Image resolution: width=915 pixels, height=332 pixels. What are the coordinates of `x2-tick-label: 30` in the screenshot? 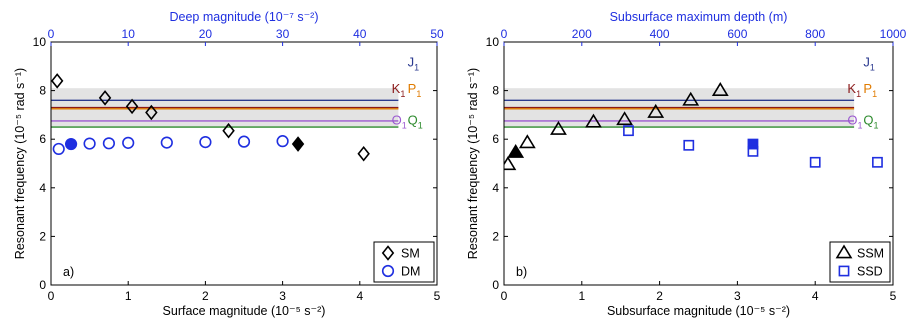 It's located at (283, 34).